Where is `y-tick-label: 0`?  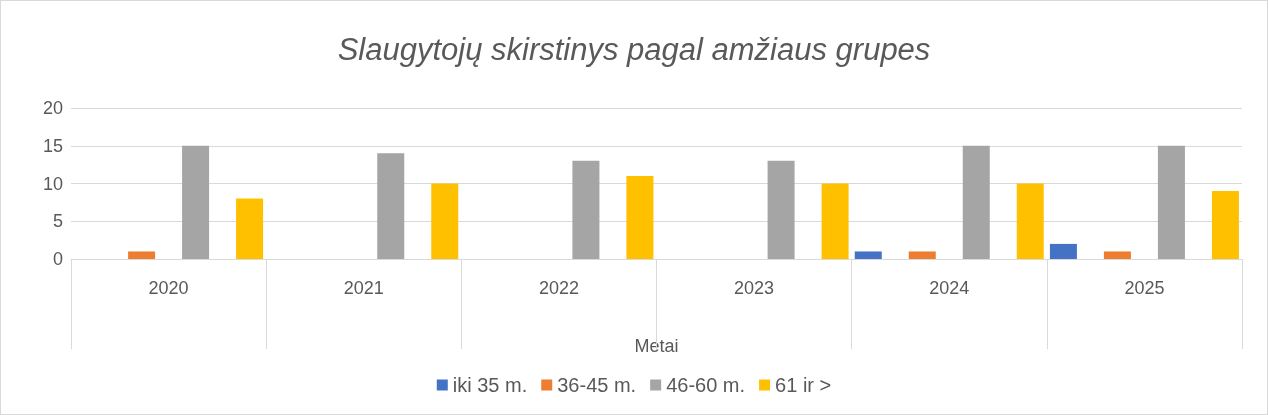 y-tick-label: 0 is located at coordinates (57, 259).